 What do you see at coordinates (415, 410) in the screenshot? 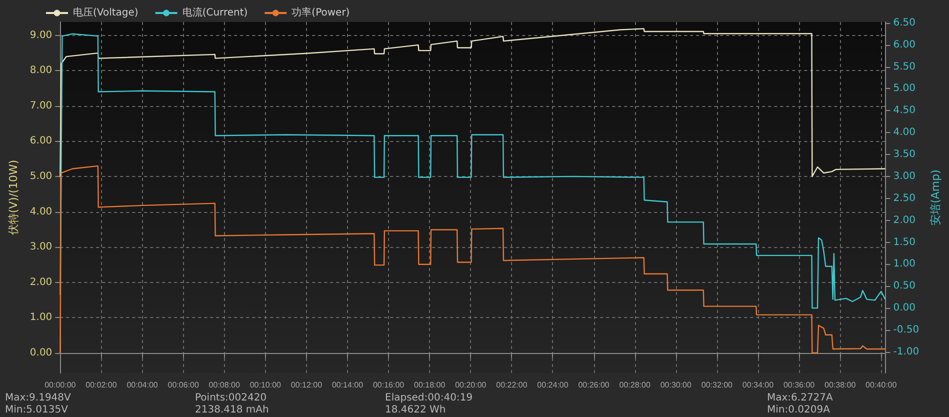
I see `text: 18.4622 Wh` at bounding box center [415, 410].